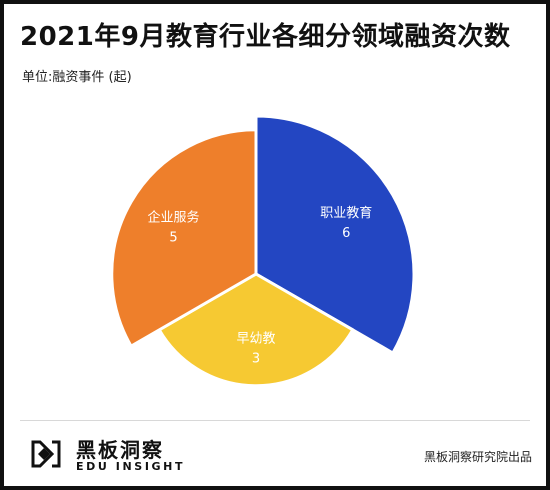 The width and height of the screenshot is (550, 490). I want to click on logo-name-en: EDU INSIGHT, so click(131, 466).